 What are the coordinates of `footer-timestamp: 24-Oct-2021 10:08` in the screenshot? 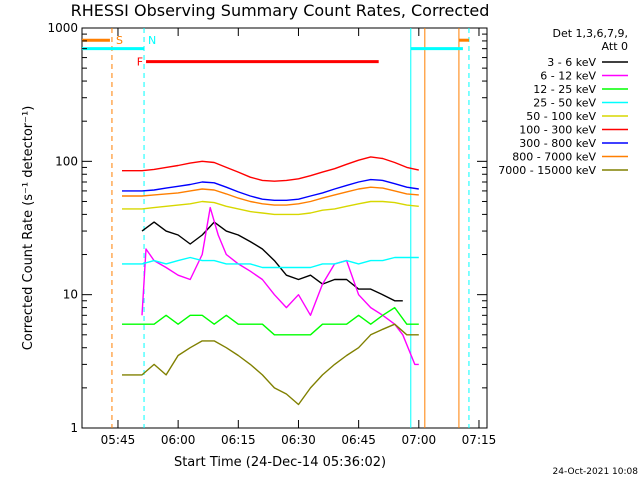 It's located at (596, 472).